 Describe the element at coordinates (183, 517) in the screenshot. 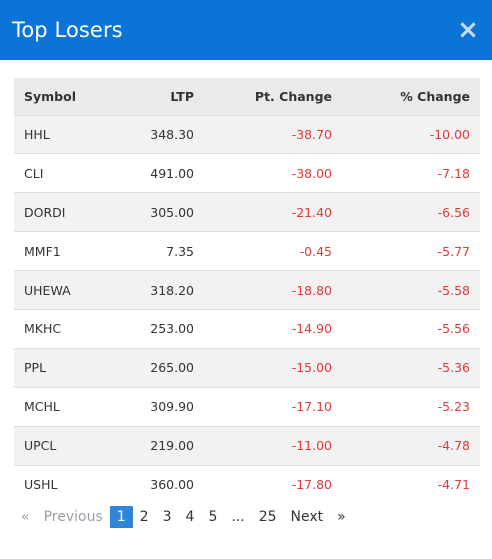

I see `pagination: « Previous 1 2 3 4 5 ... 25 Next »` at that location.